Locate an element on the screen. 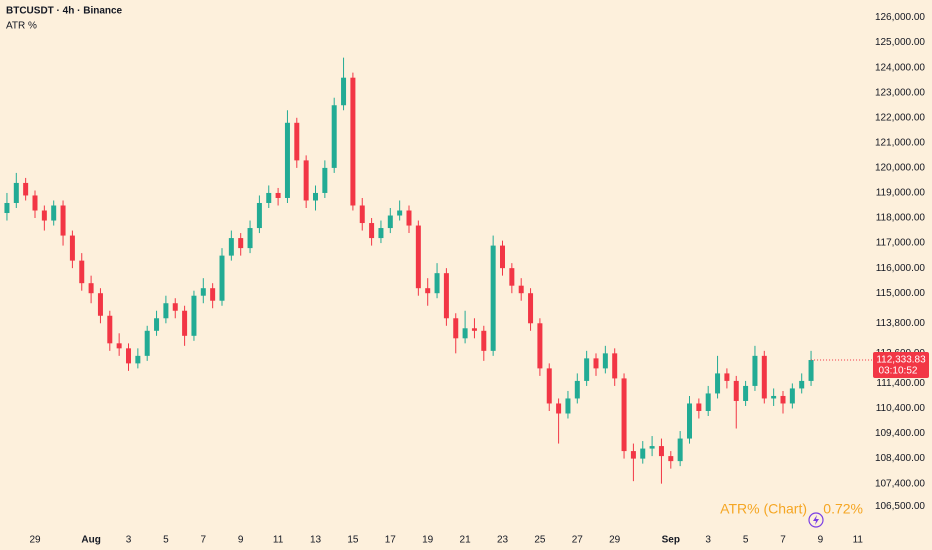  atr-label: ATR% (Chart) is located at coordinates (763, 509).